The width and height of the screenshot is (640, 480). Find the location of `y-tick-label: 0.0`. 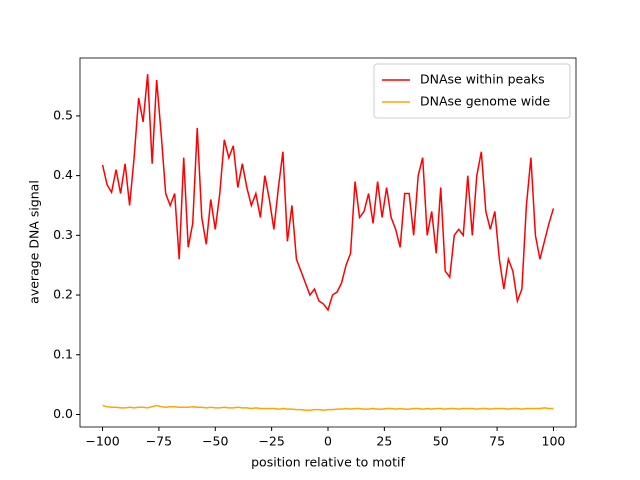

y-tick-label: 0.0 is located at coordinates (63, 413).